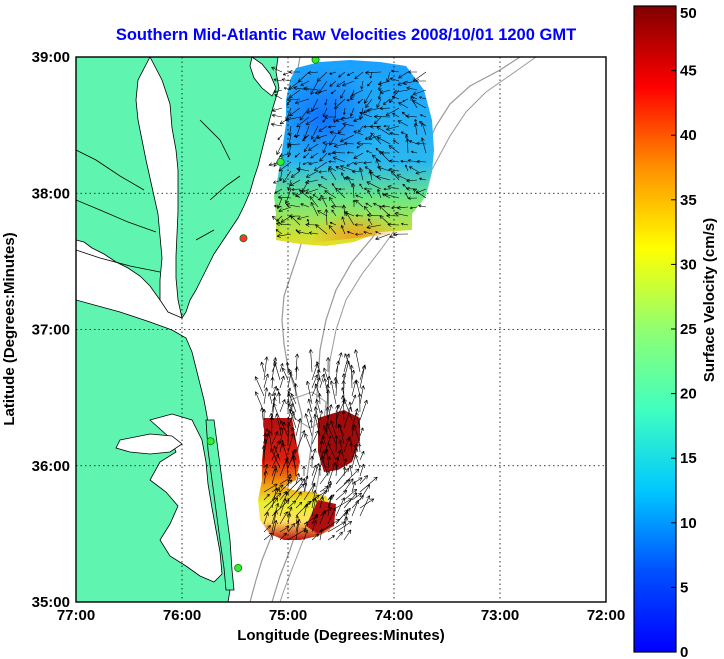 This screenshot has height=659, width=724. Describe the element at coordinates (263, 77) in the screenshot. I see `delaware-bay` at that location.